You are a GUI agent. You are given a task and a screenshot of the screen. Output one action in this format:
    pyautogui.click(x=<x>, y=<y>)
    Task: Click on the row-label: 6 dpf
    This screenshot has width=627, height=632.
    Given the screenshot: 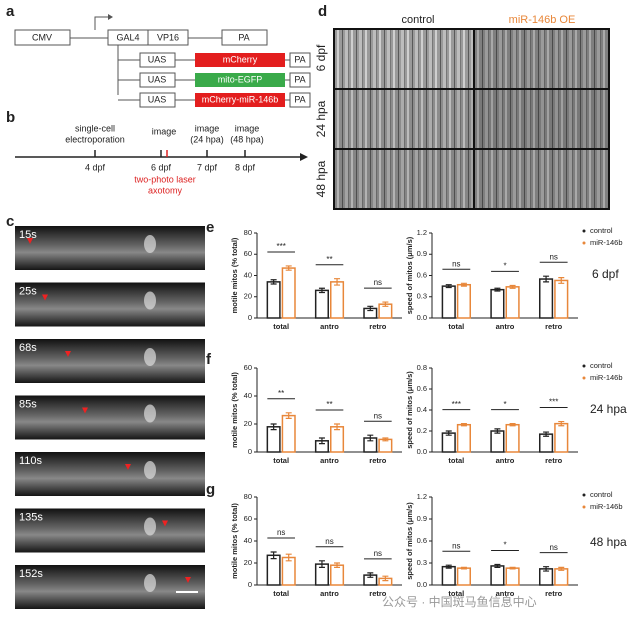 What is the action you would take?
    pyautogui.click(x=321, y=57)
    